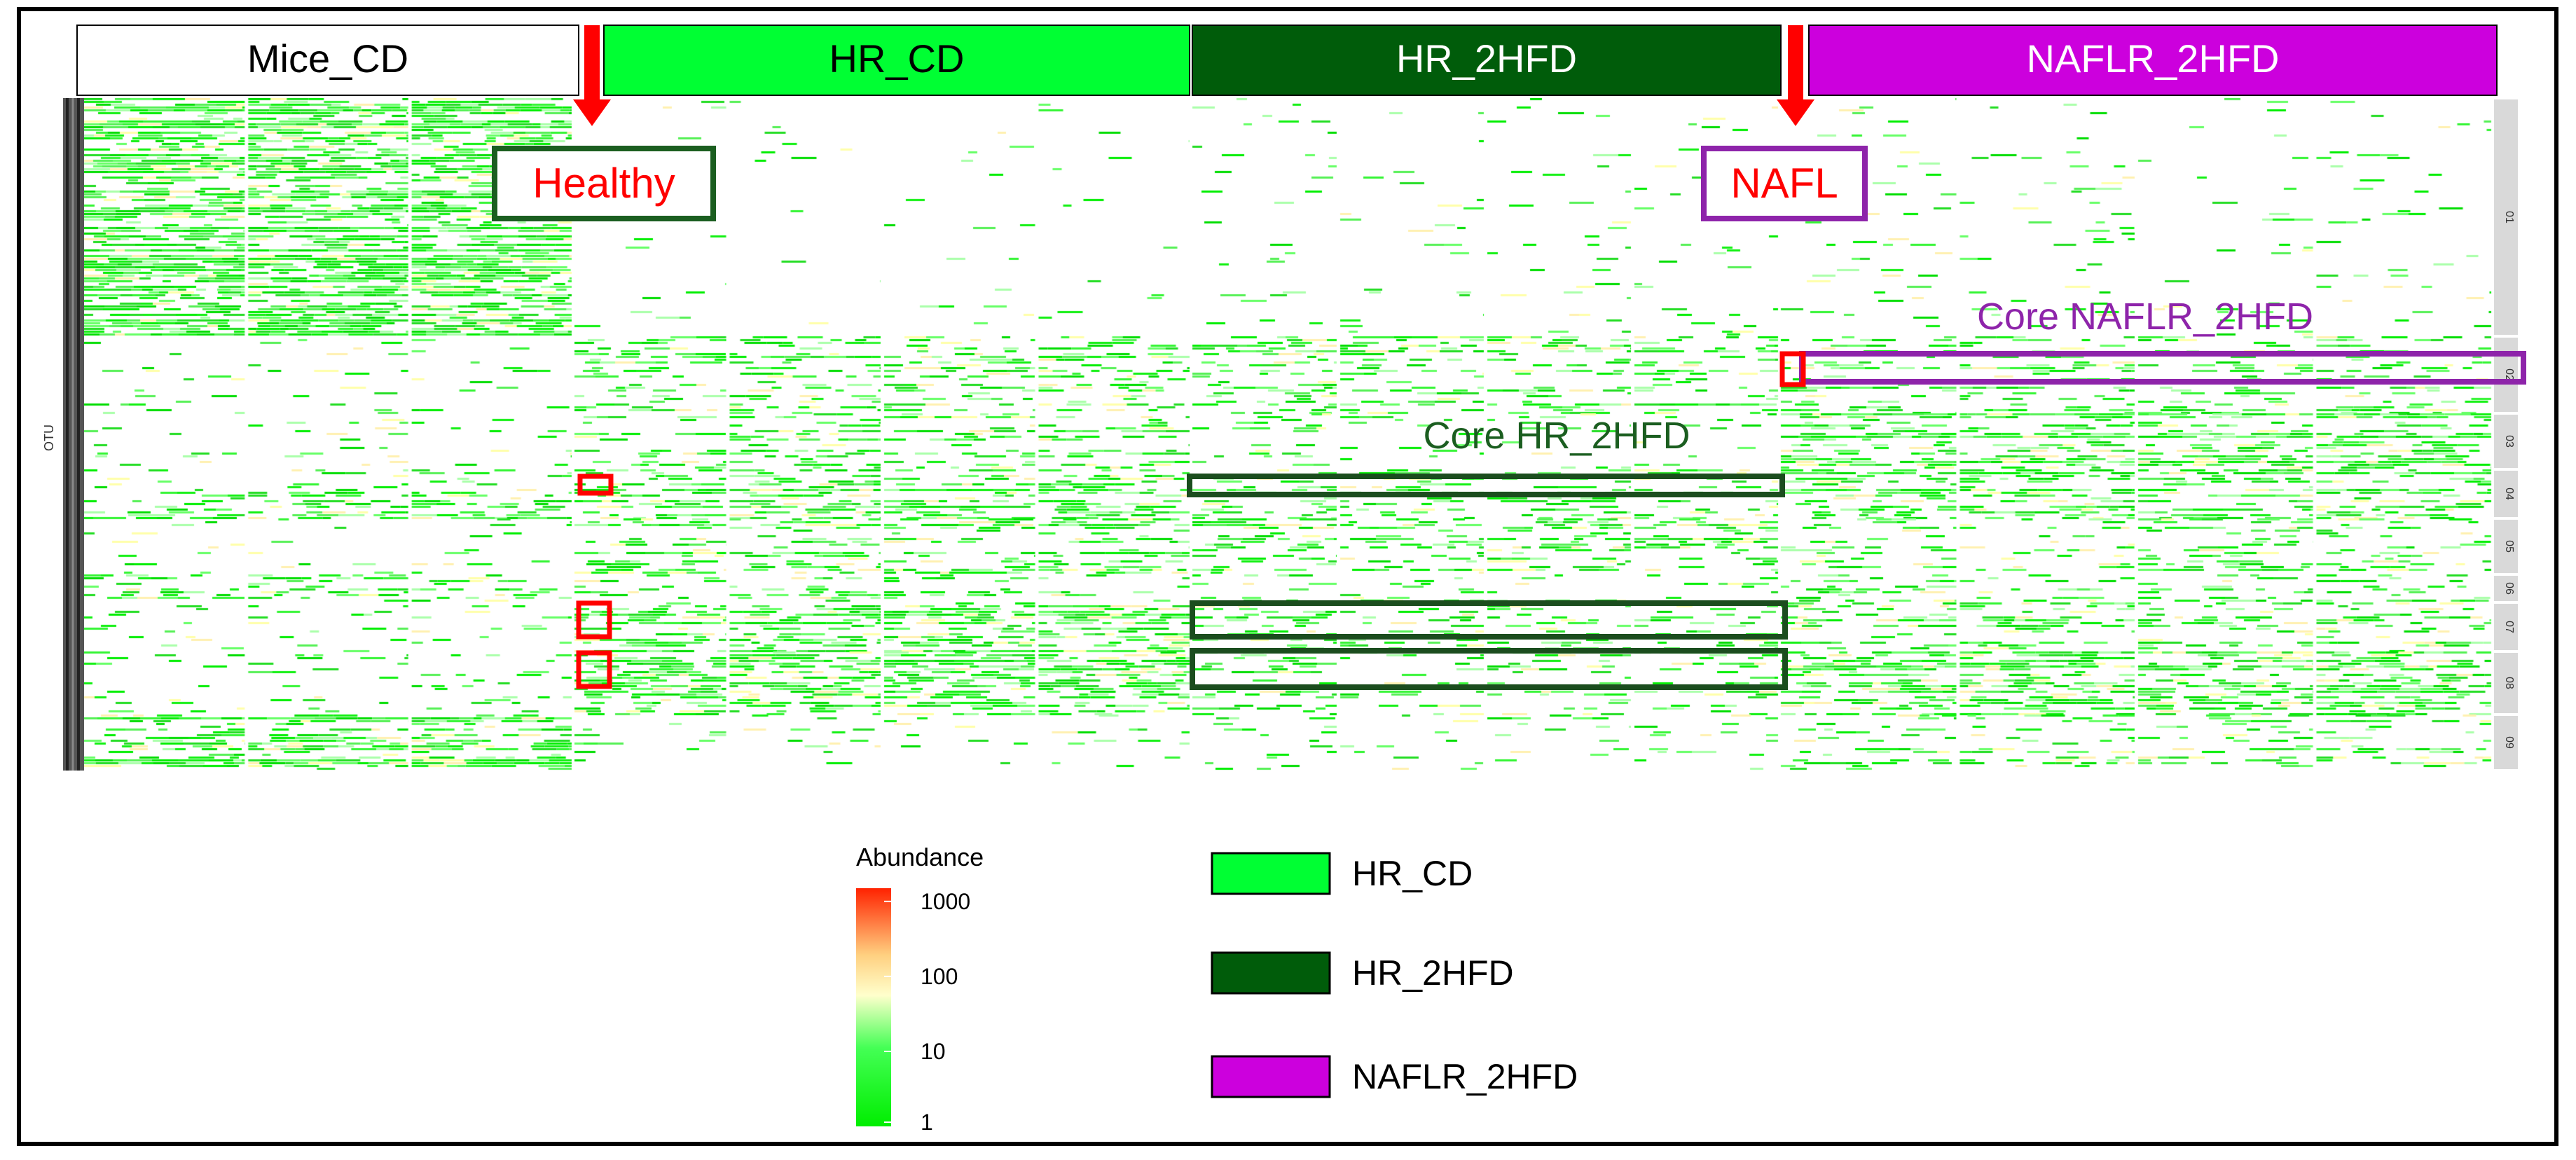  Describe the element at coordinates (2509, 494) in the screenshot. I see `cluster-label: 04` at that location.